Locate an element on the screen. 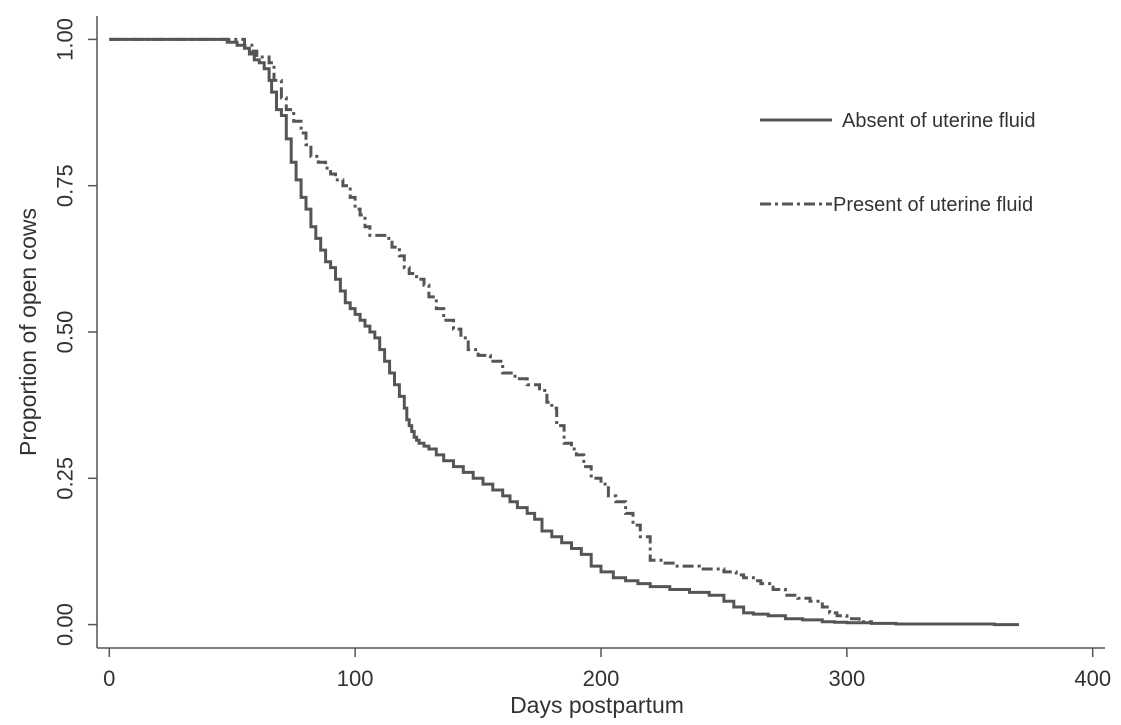 Image resolution: width=1121 pixels, height=725 pixels. x-tick-label: 100 is located at coordinates (355, 678).